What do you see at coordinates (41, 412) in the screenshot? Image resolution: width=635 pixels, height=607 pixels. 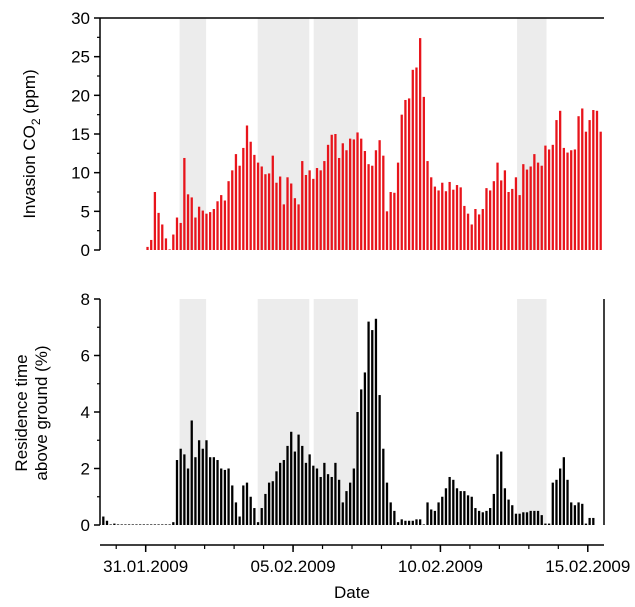 I see `bottom-y-axis-label-line2: above ground (%)` at bounding box center [41, 412].